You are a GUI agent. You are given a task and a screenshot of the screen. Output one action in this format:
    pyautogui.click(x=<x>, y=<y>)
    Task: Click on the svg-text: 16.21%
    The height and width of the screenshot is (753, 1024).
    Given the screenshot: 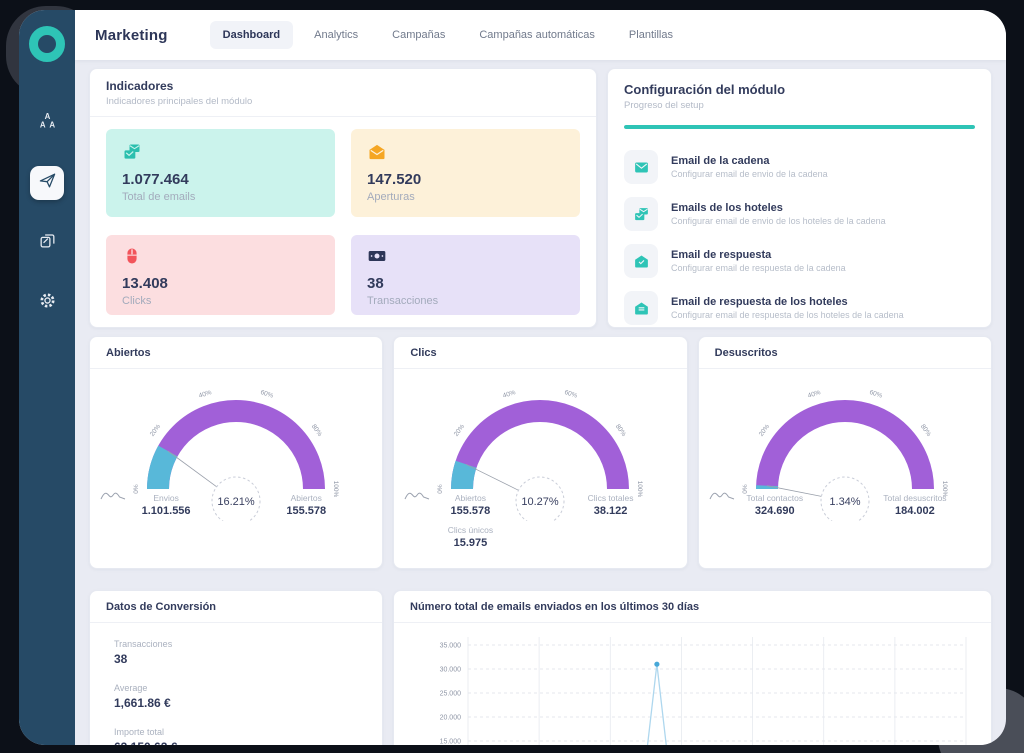 What is the action you would take?
    pyautogui.click(x=237, y=502)
    